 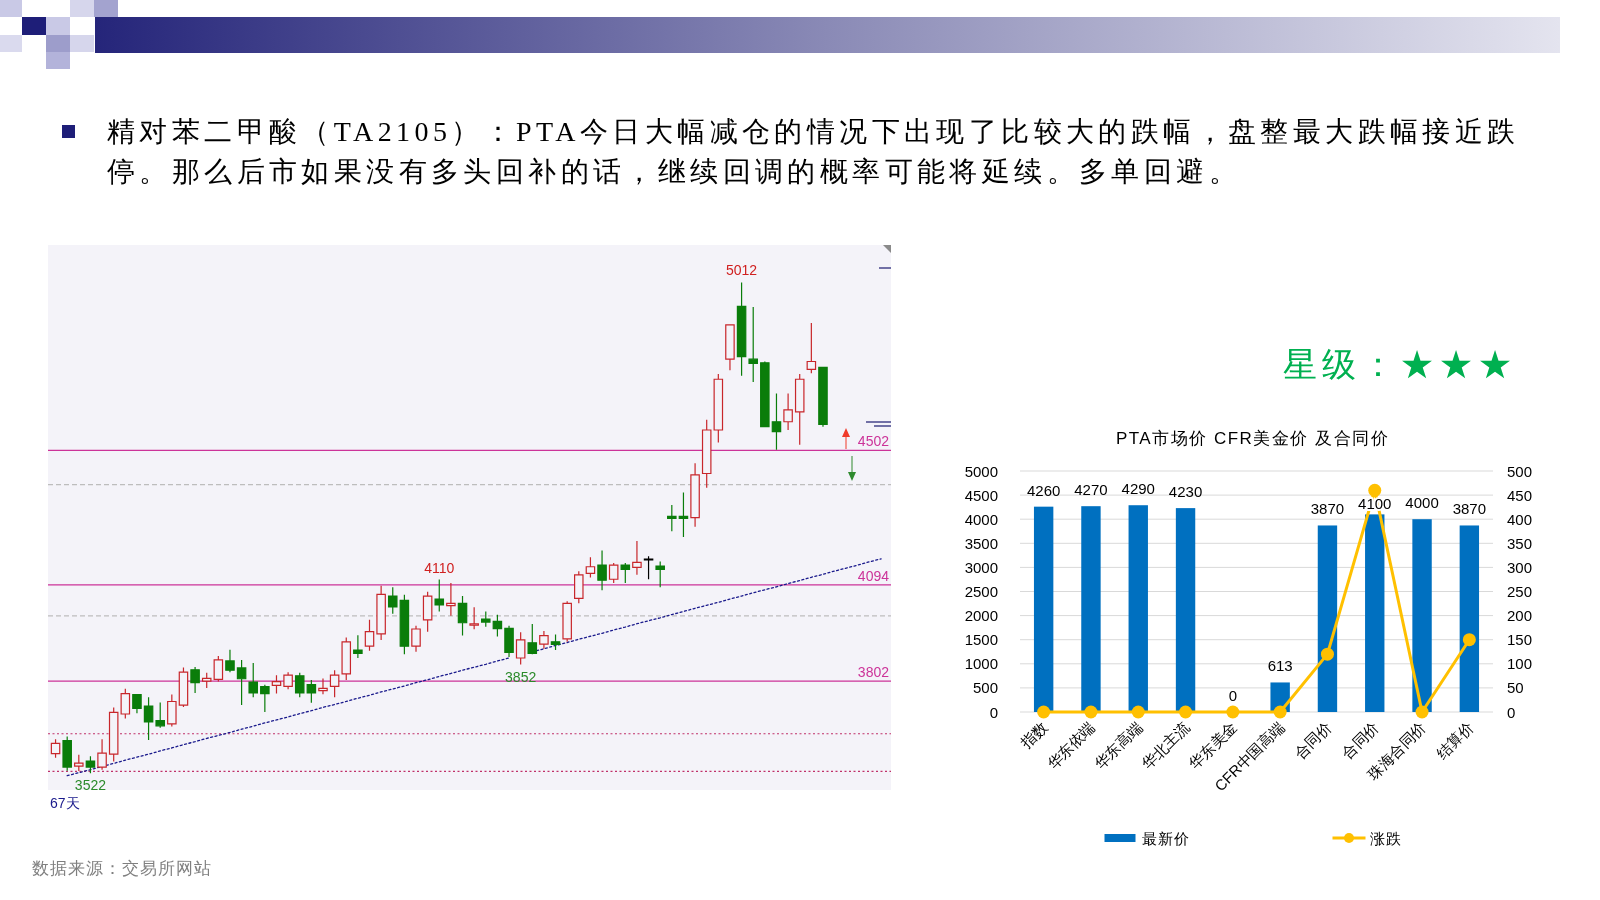 What do you see at coordinates (1520, 567) in the screenshot?
I see `y2-tick-label: 300` at bounding box center [1520, 567].